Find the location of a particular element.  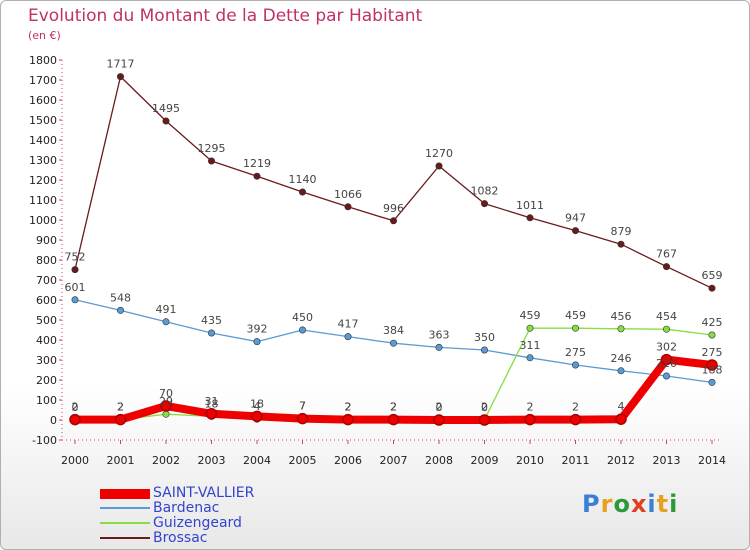

x-tick-label: 2005 is located at coordinates (303, 460).